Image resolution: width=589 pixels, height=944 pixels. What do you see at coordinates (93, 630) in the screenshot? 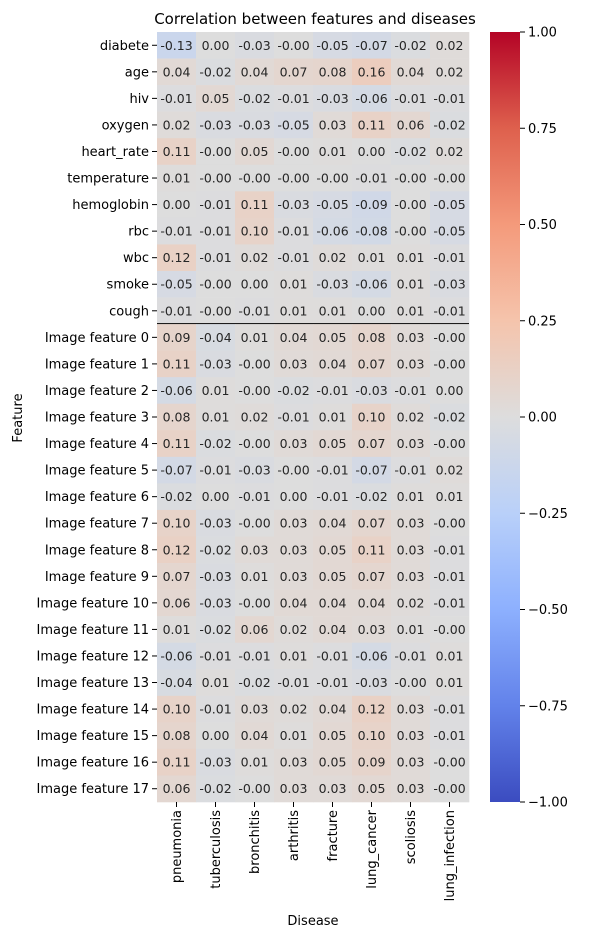
I see `row-tick-label: Image feature 11` at bounding box center [93, 630].